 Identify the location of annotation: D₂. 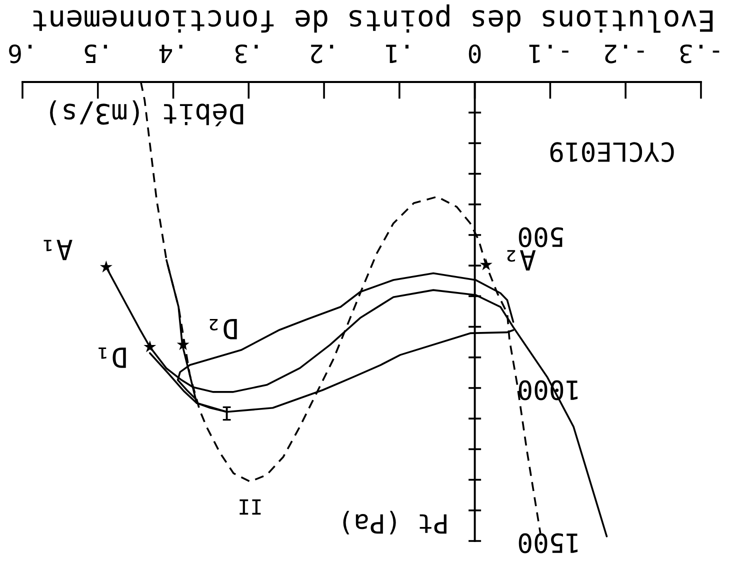
(223, 329).